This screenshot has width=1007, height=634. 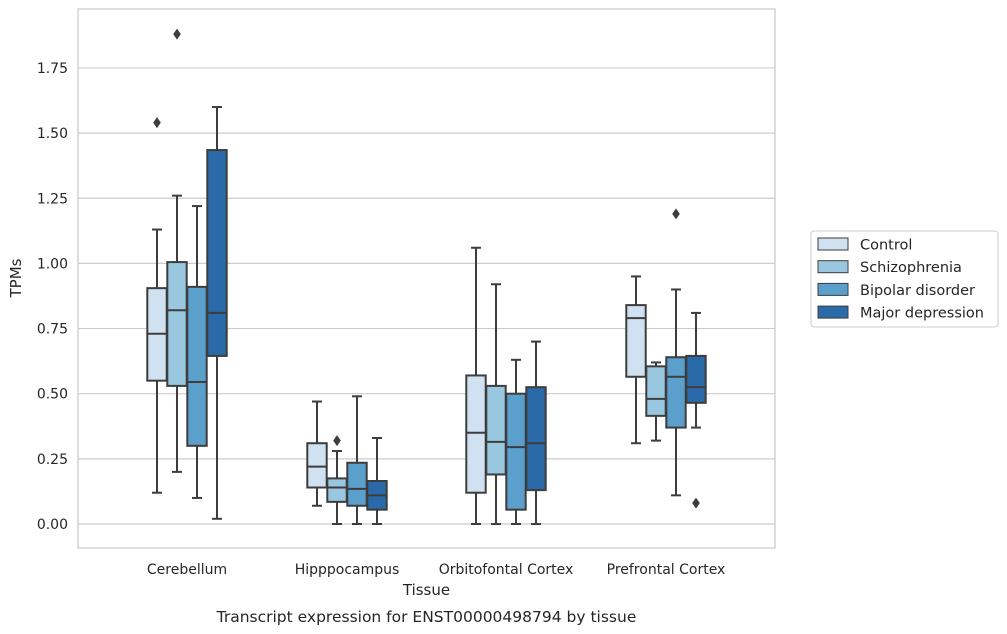 I want to click on box-group-prefrontal-cortex, so click(x=666, y=358).